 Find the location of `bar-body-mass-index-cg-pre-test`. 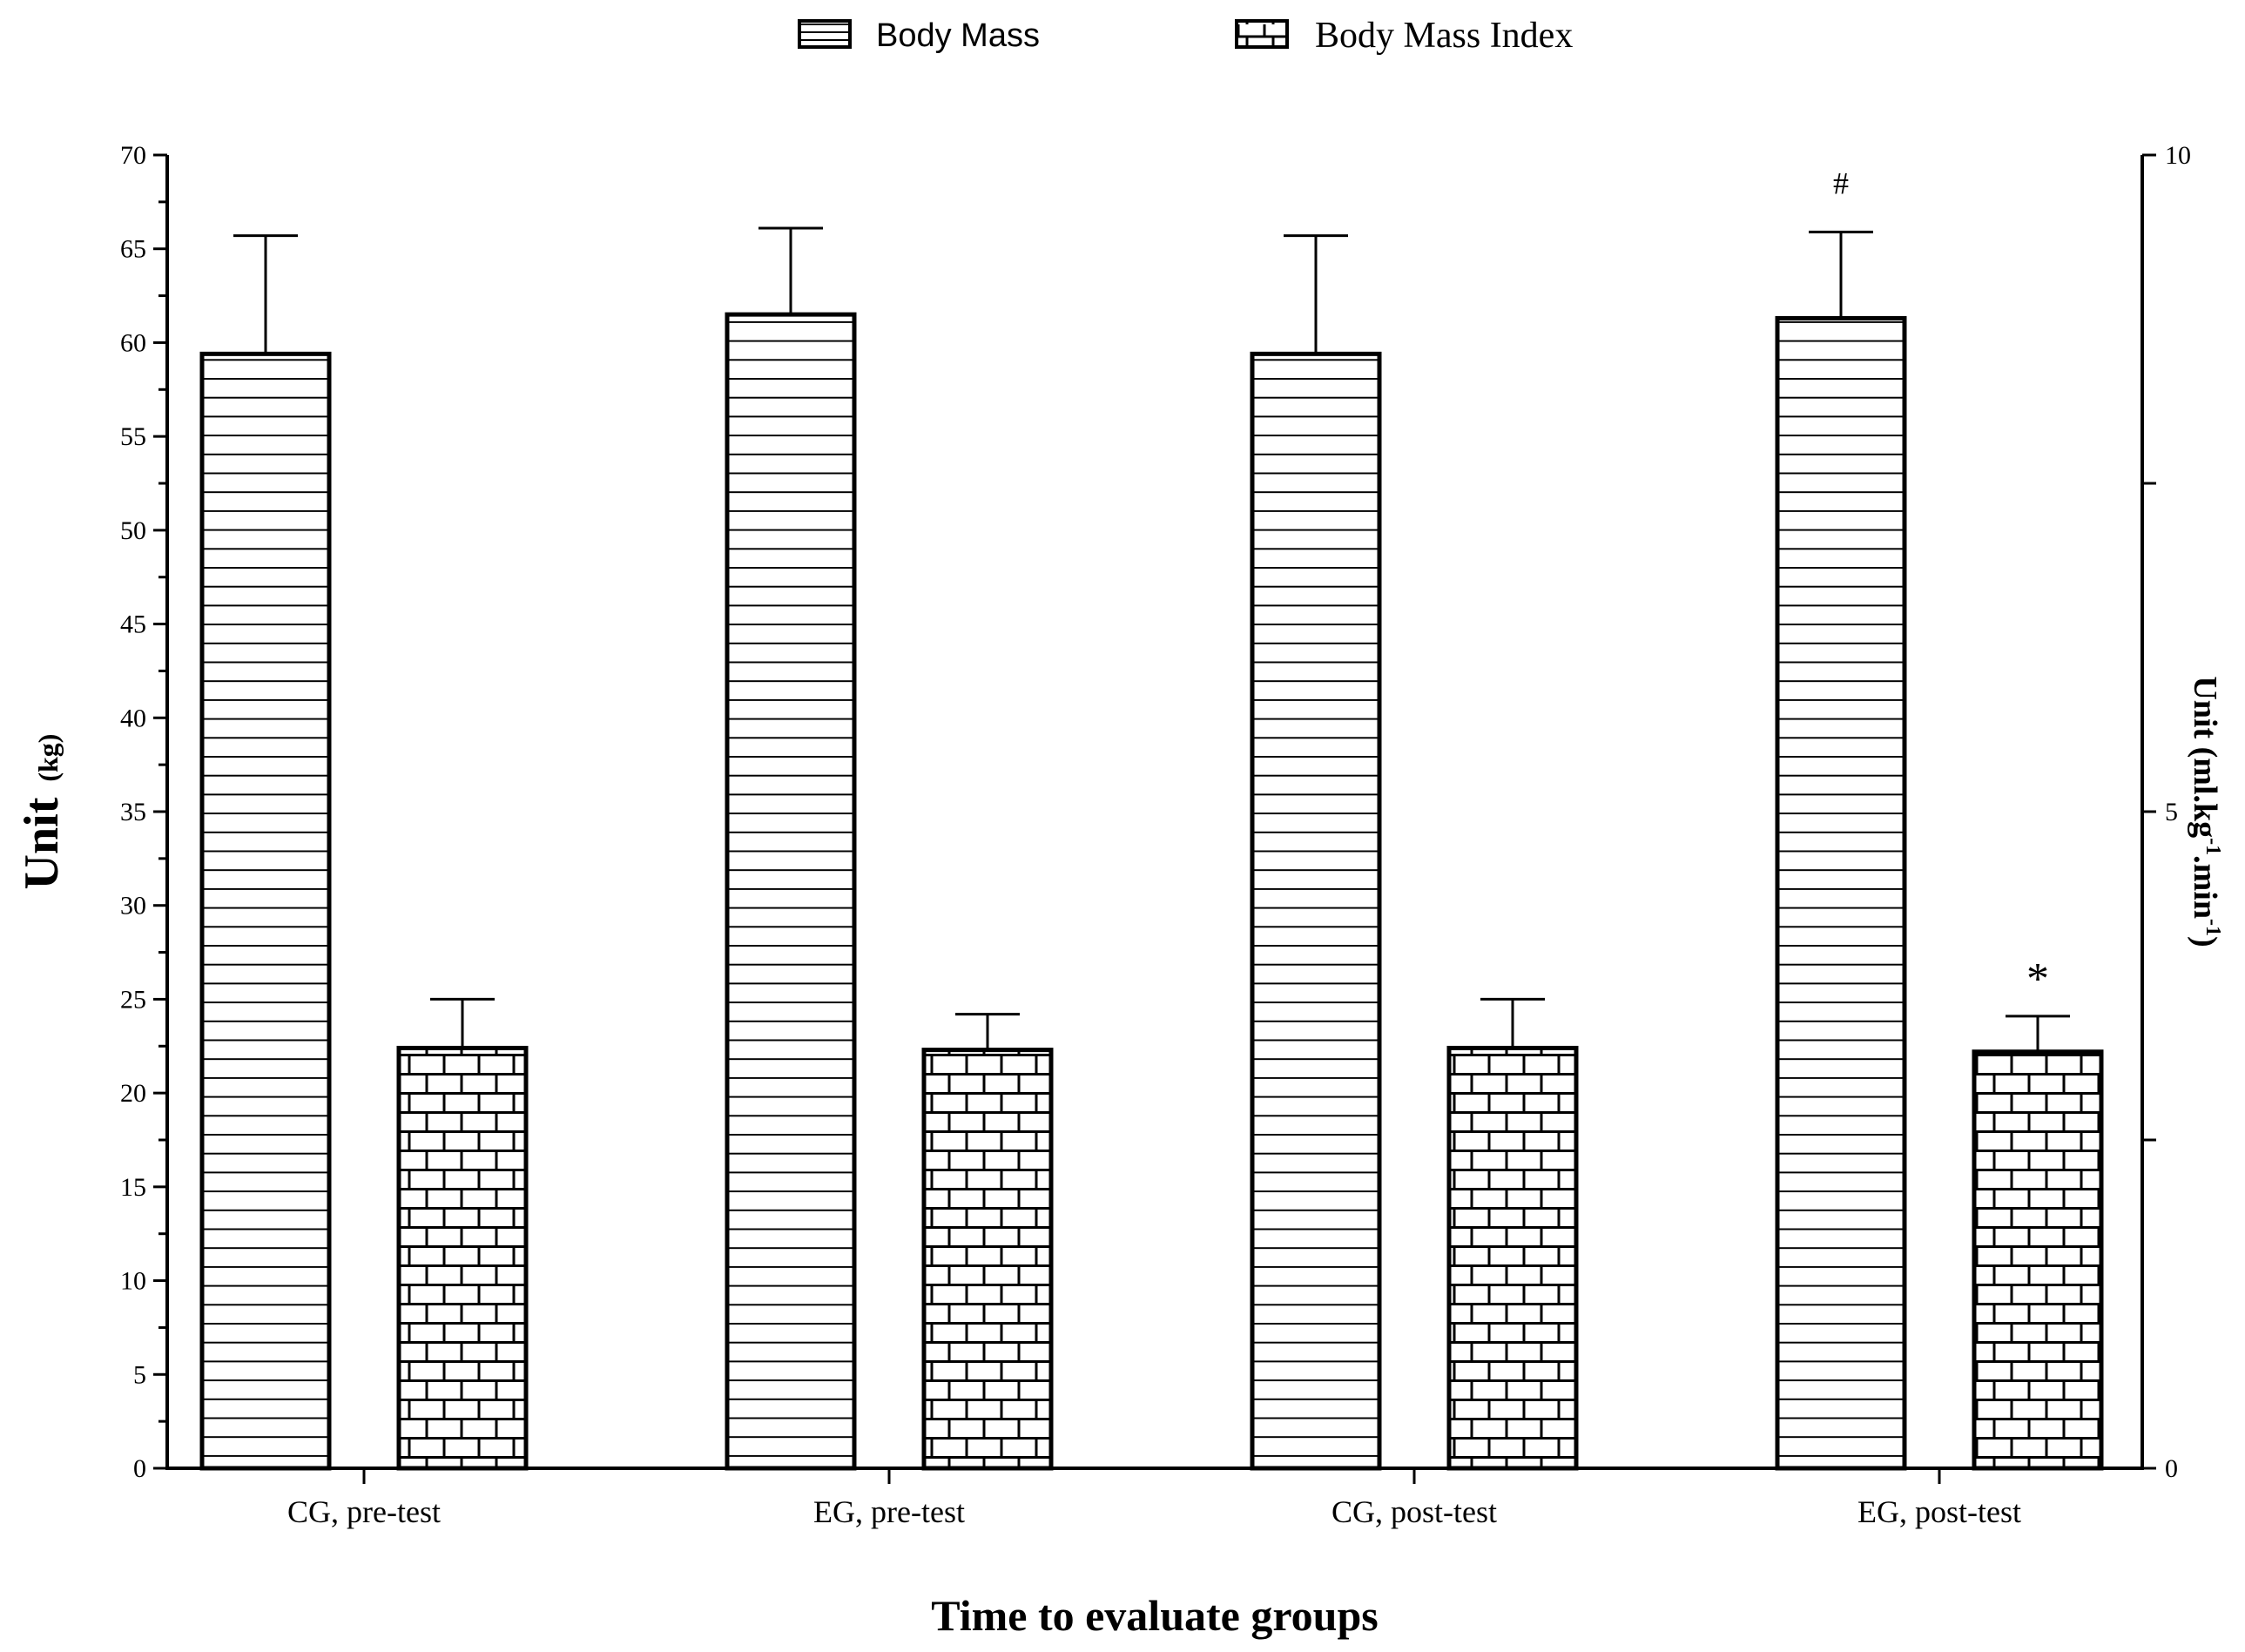

bar-body-mass-index-cg-pre-test is located at coordinates (463, 1258).